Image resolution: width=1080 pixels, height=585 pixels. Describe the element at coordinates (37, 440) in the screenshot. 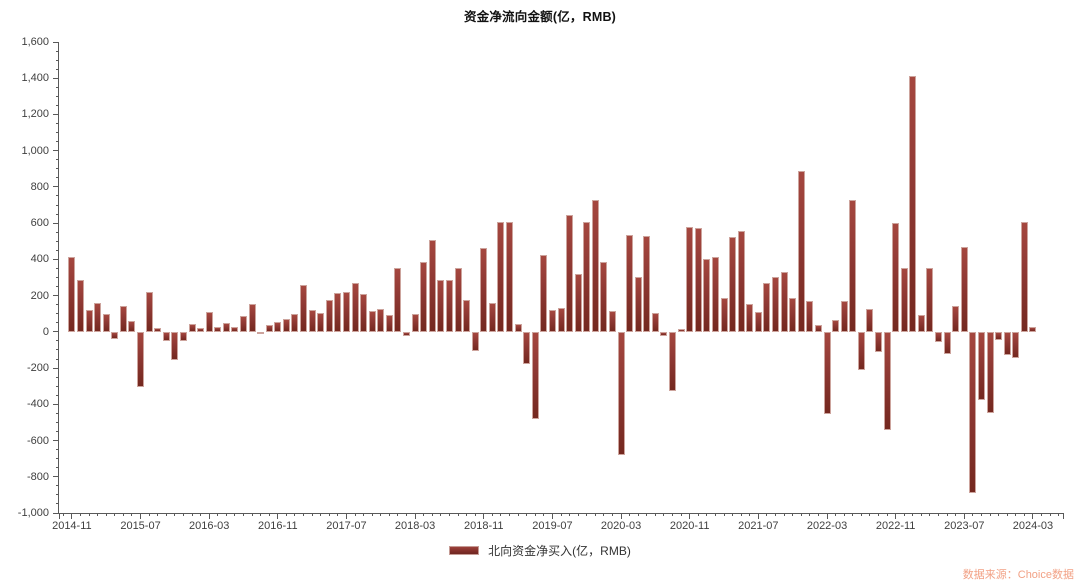

I see `y-axis-label: -600` at that location.